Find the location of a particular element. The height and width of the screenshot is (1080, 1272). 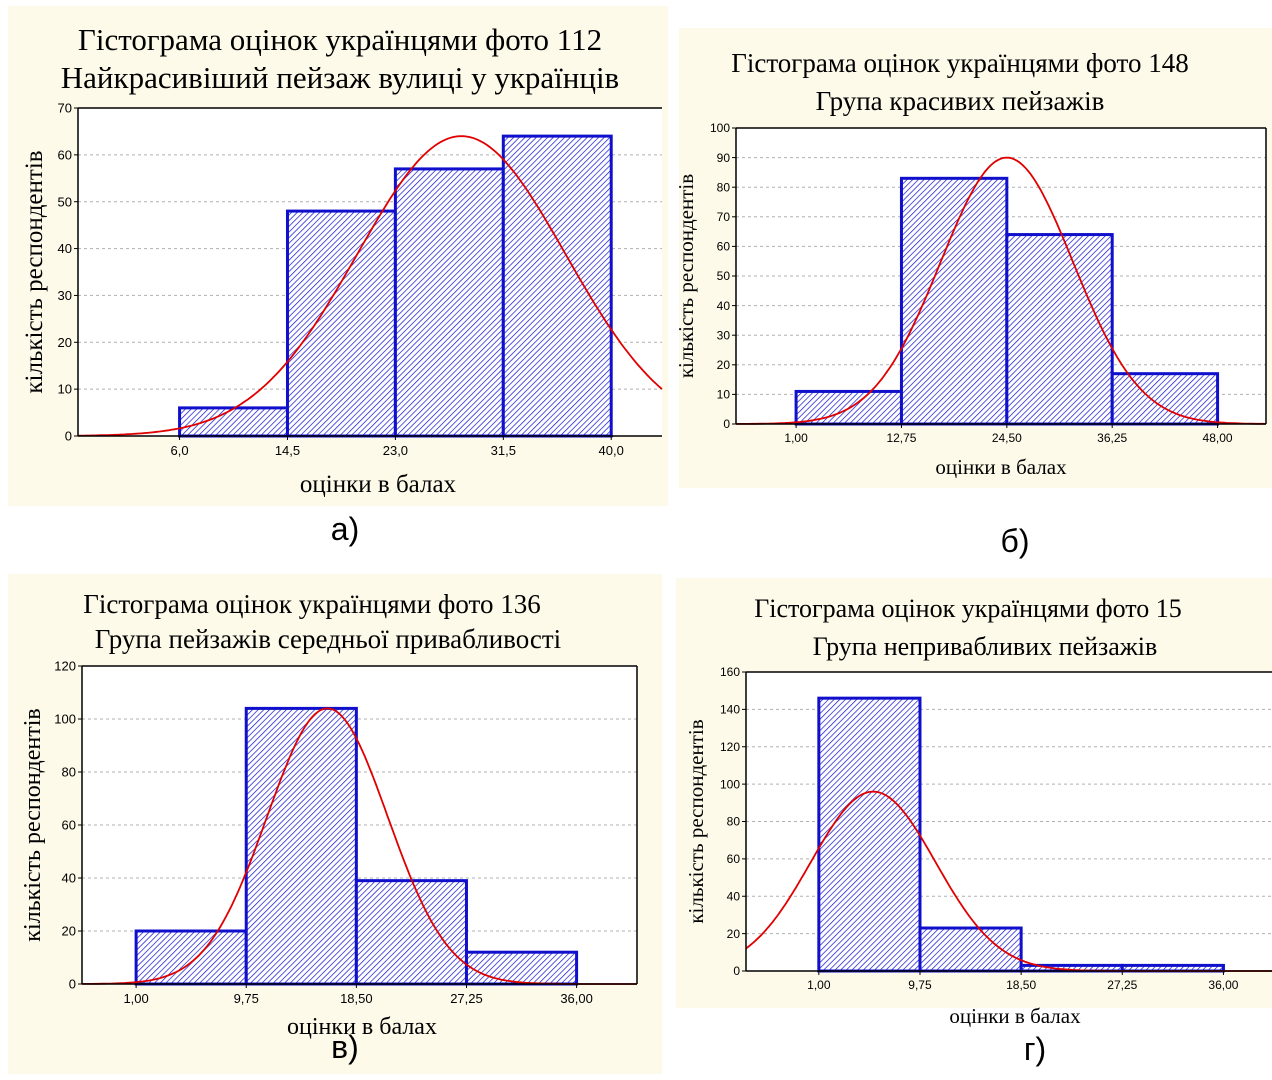

x-tick-label: 31,5 is located at coordinates (503, 450).